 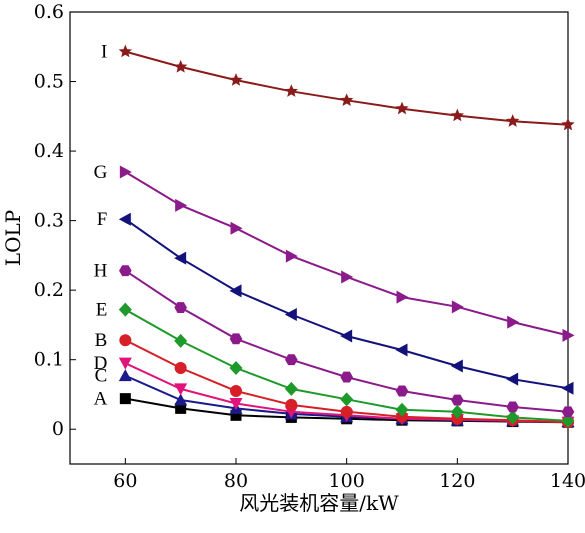 What do you see at coordinates (319, 503) in the screenshot?
I see `x-axis-title: 风光装机容量/kW` at bounding box center [319, 503].